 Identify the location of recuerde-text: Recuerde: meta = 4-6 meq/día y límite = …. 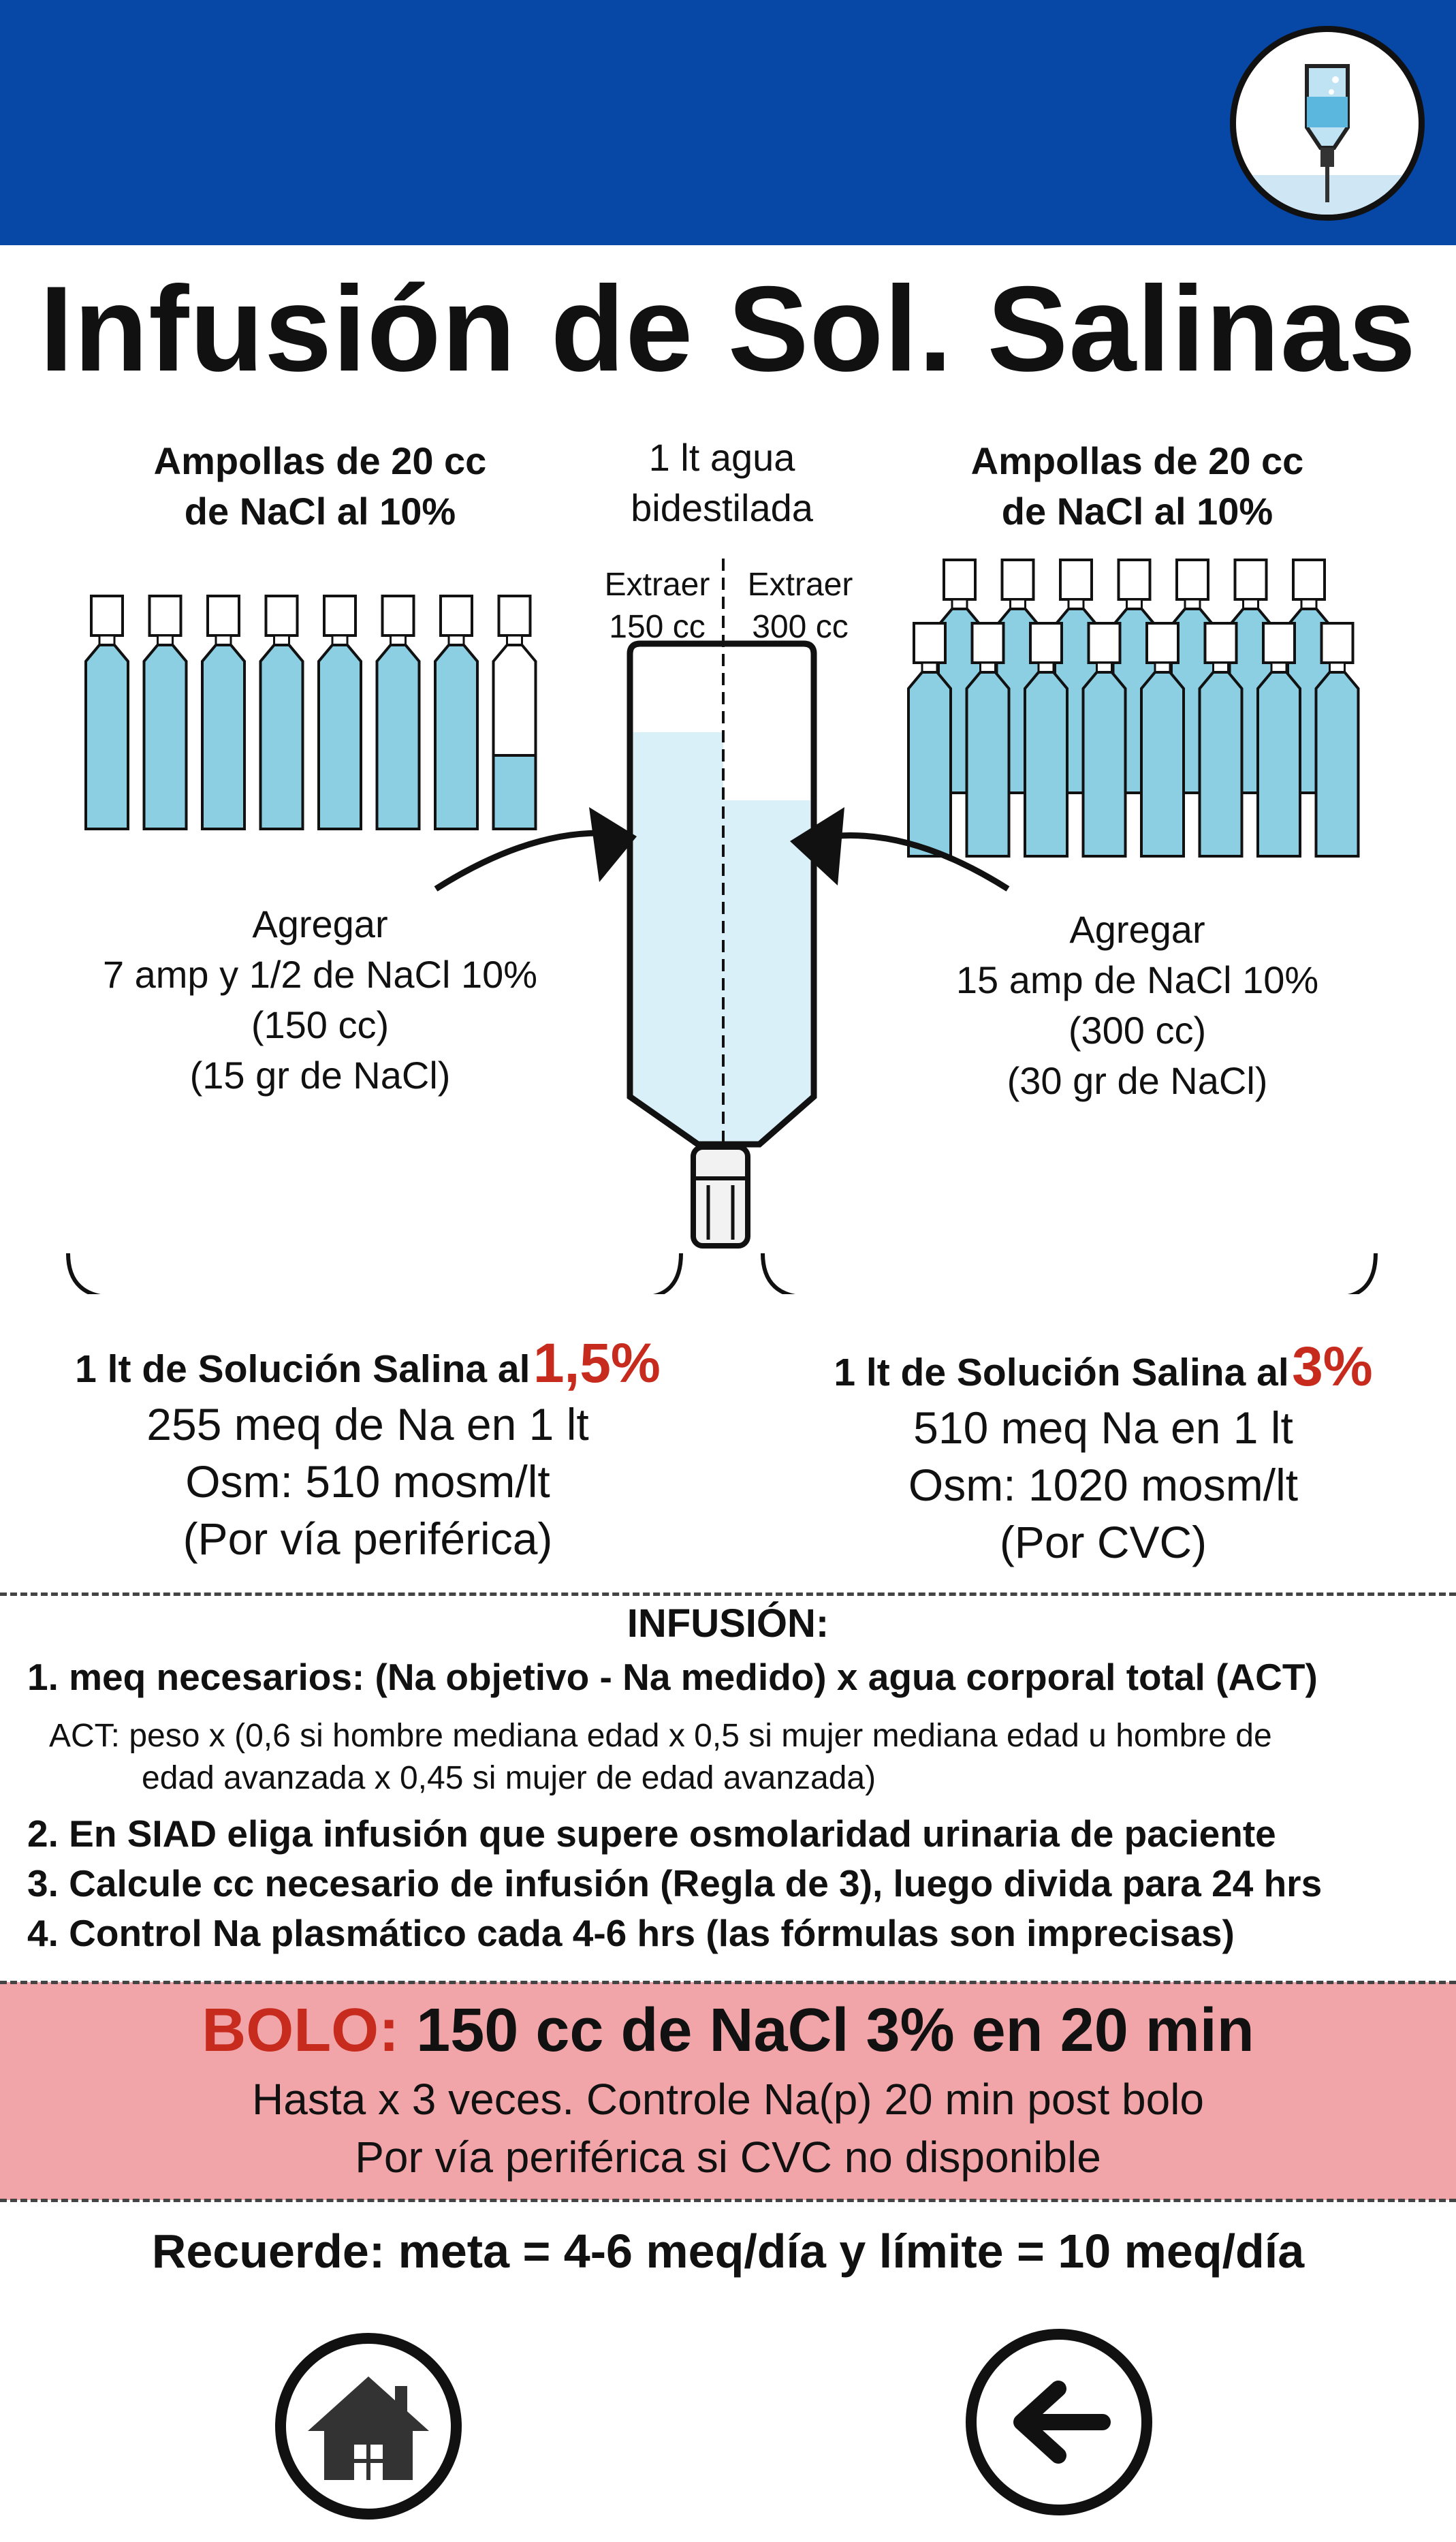
(728, 2251).